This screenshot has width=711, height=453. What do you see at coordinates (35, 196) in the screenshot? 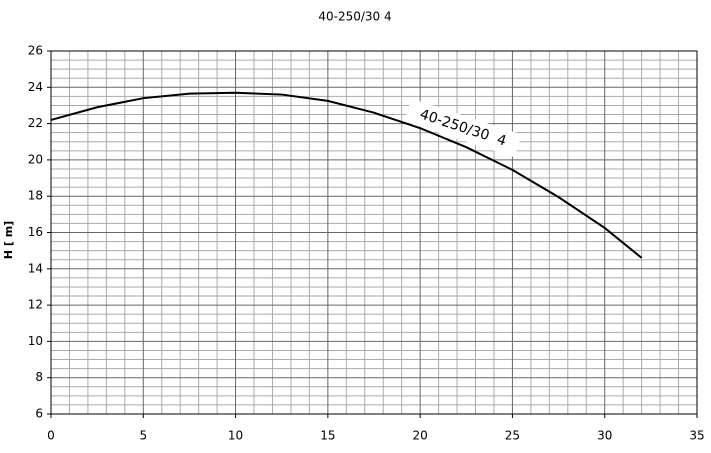
I see `y-tick-label: 18` at bounding box center [35, 196].